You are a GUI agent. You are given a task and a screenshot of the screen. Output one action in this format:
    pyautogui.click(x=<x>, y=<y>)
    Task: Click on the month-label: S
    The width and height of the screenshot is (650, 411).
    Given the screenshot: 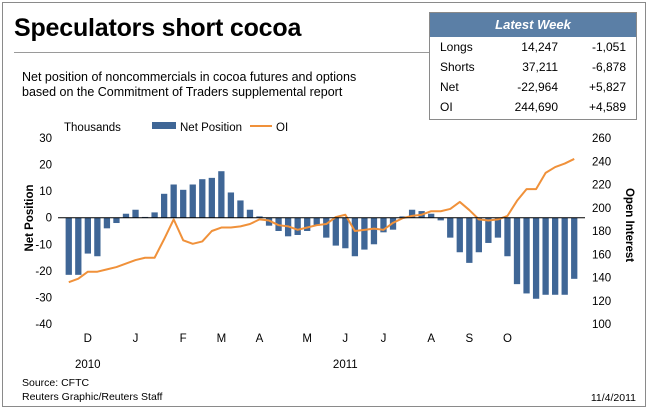 What is the action you would take?
    pyautogui.click(x=469, y=339)
    